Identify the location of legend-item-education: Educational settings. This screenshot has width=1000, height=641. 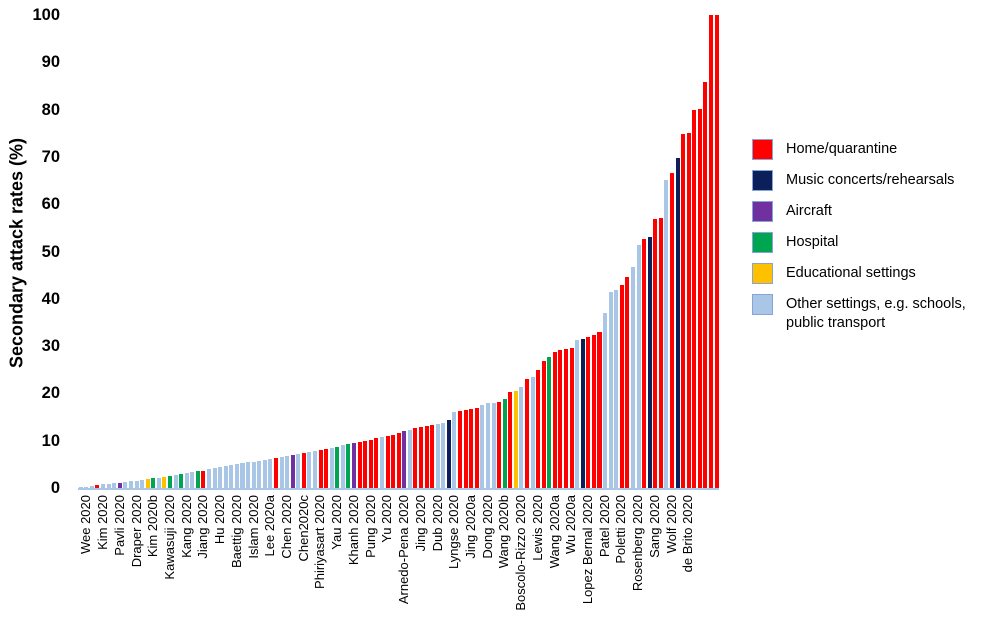
(872, 273).